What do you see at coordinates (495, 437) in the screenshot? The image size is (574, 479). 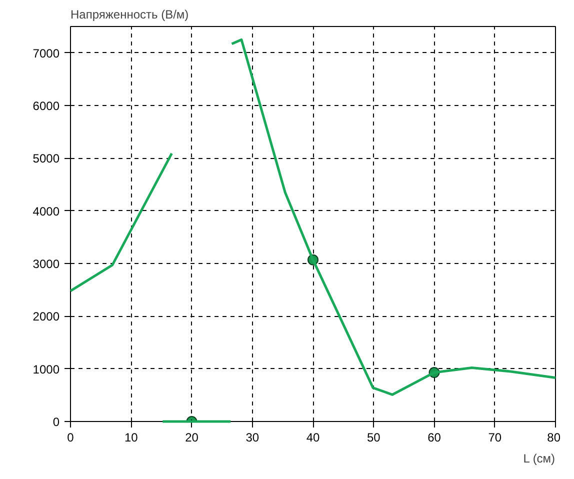 I see `x-tick-label: 70` at bounding box center [495, 437].